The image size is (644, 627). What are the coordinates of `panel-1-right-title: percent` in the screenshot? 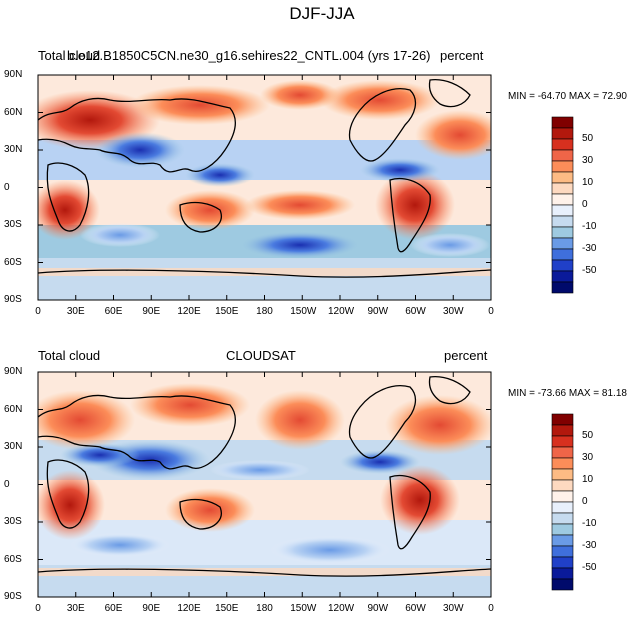 It's located at (462, 55).